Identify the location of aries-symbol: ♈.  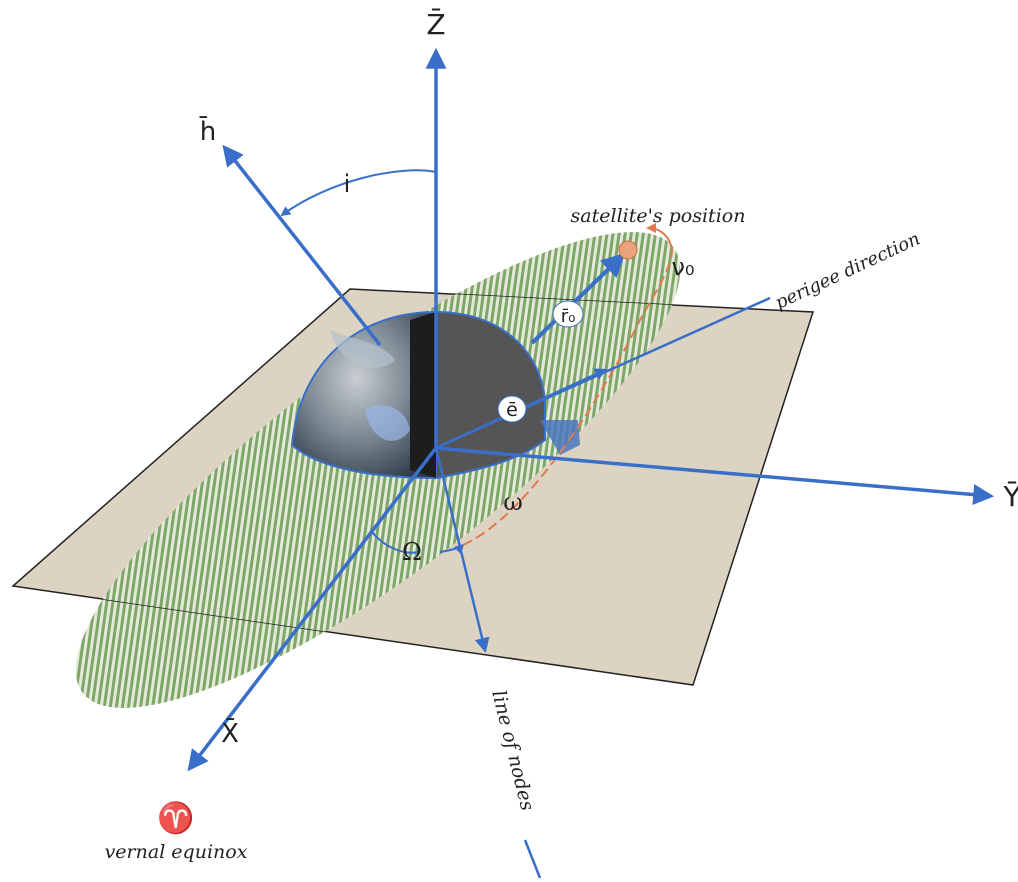
(175, 818).